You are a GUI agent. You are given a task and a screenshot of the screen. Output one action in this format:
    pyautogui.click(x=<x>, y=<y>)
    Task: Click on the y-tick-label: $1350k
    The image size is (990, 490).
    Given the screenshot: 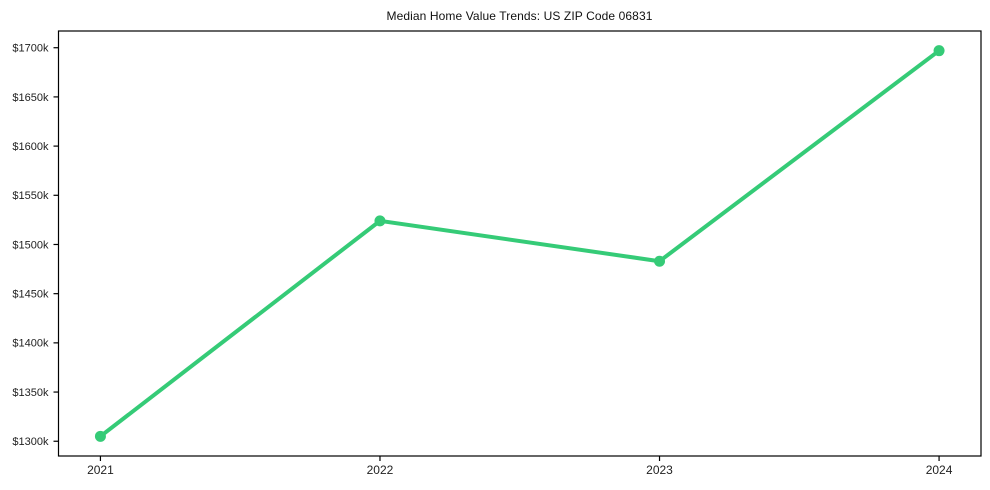 What is the action you would take?
    pyautogui.click(x=30, y=393)
    